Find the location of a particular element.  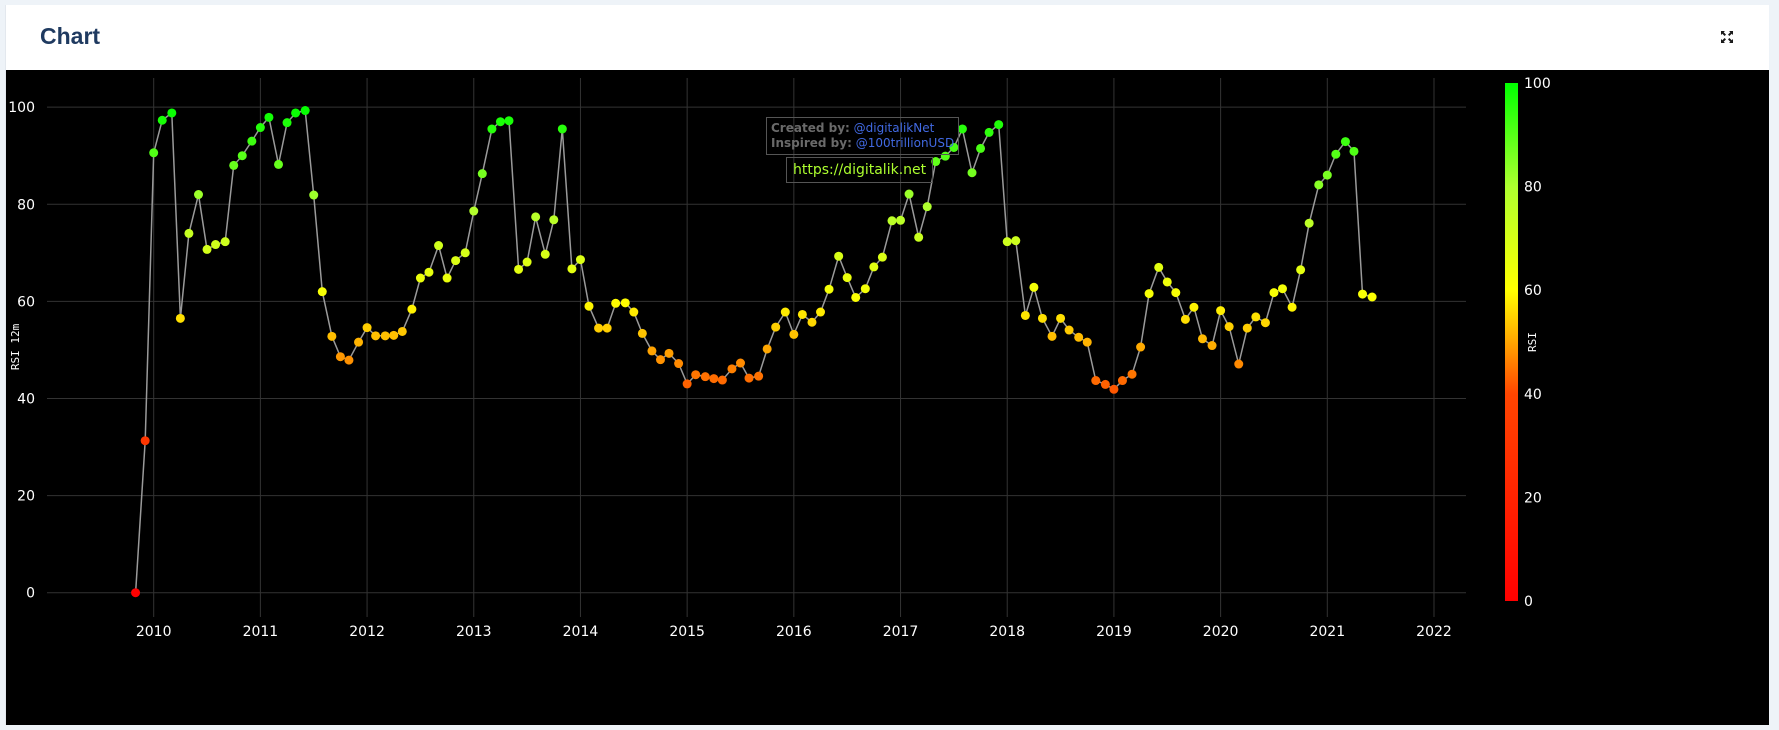

created-by-link: @digitalikNet is located at coordinates (894, 128).